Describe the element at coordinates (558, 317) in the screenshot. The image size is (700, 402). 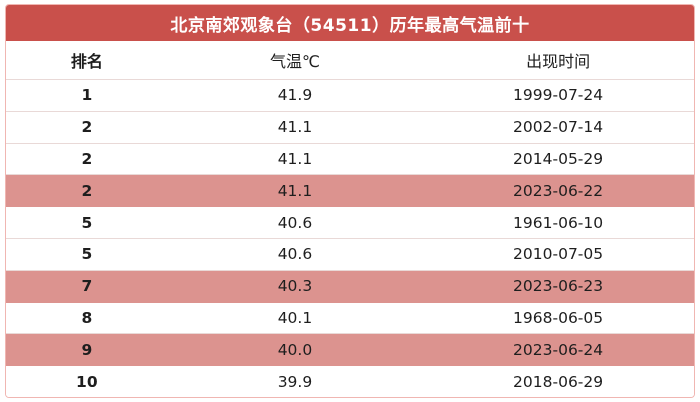
I see `date-cell: 1968-06-05` at that location.